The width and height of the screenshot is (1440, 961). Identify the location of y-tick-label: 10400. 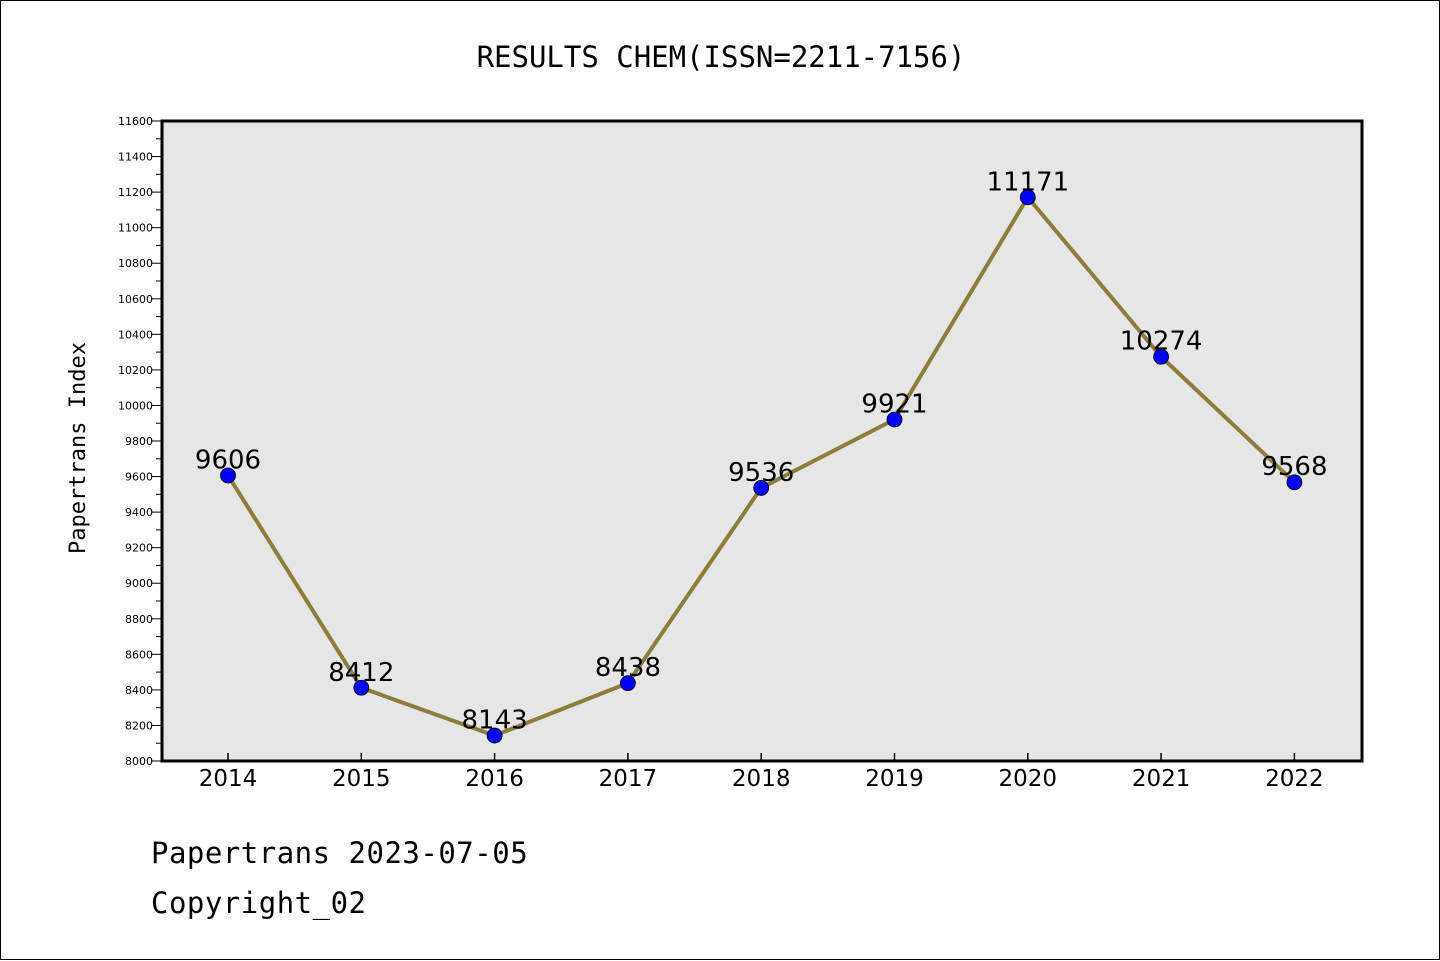
(135, 334).